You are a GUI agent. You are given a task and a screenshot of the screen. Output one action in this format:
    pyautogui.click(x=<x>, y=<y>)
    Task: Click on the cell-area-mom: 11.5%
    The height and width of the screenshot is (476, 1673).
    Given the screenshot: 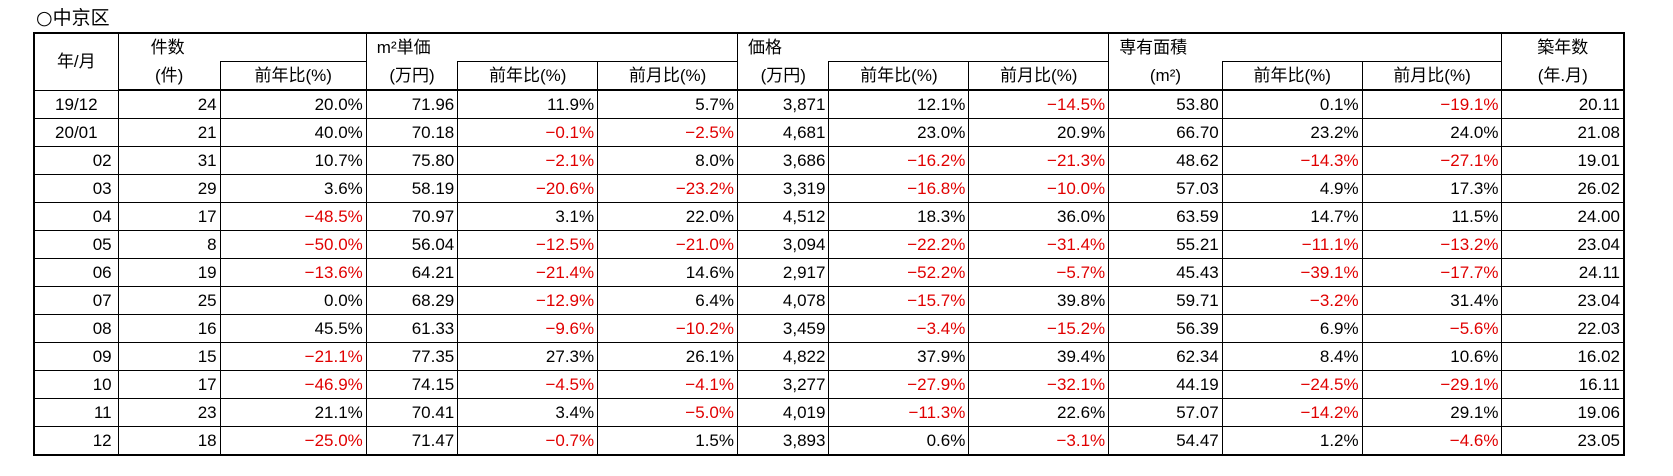 What is the action you would take?
    pyautogui.click(x=1432, y=216)
    